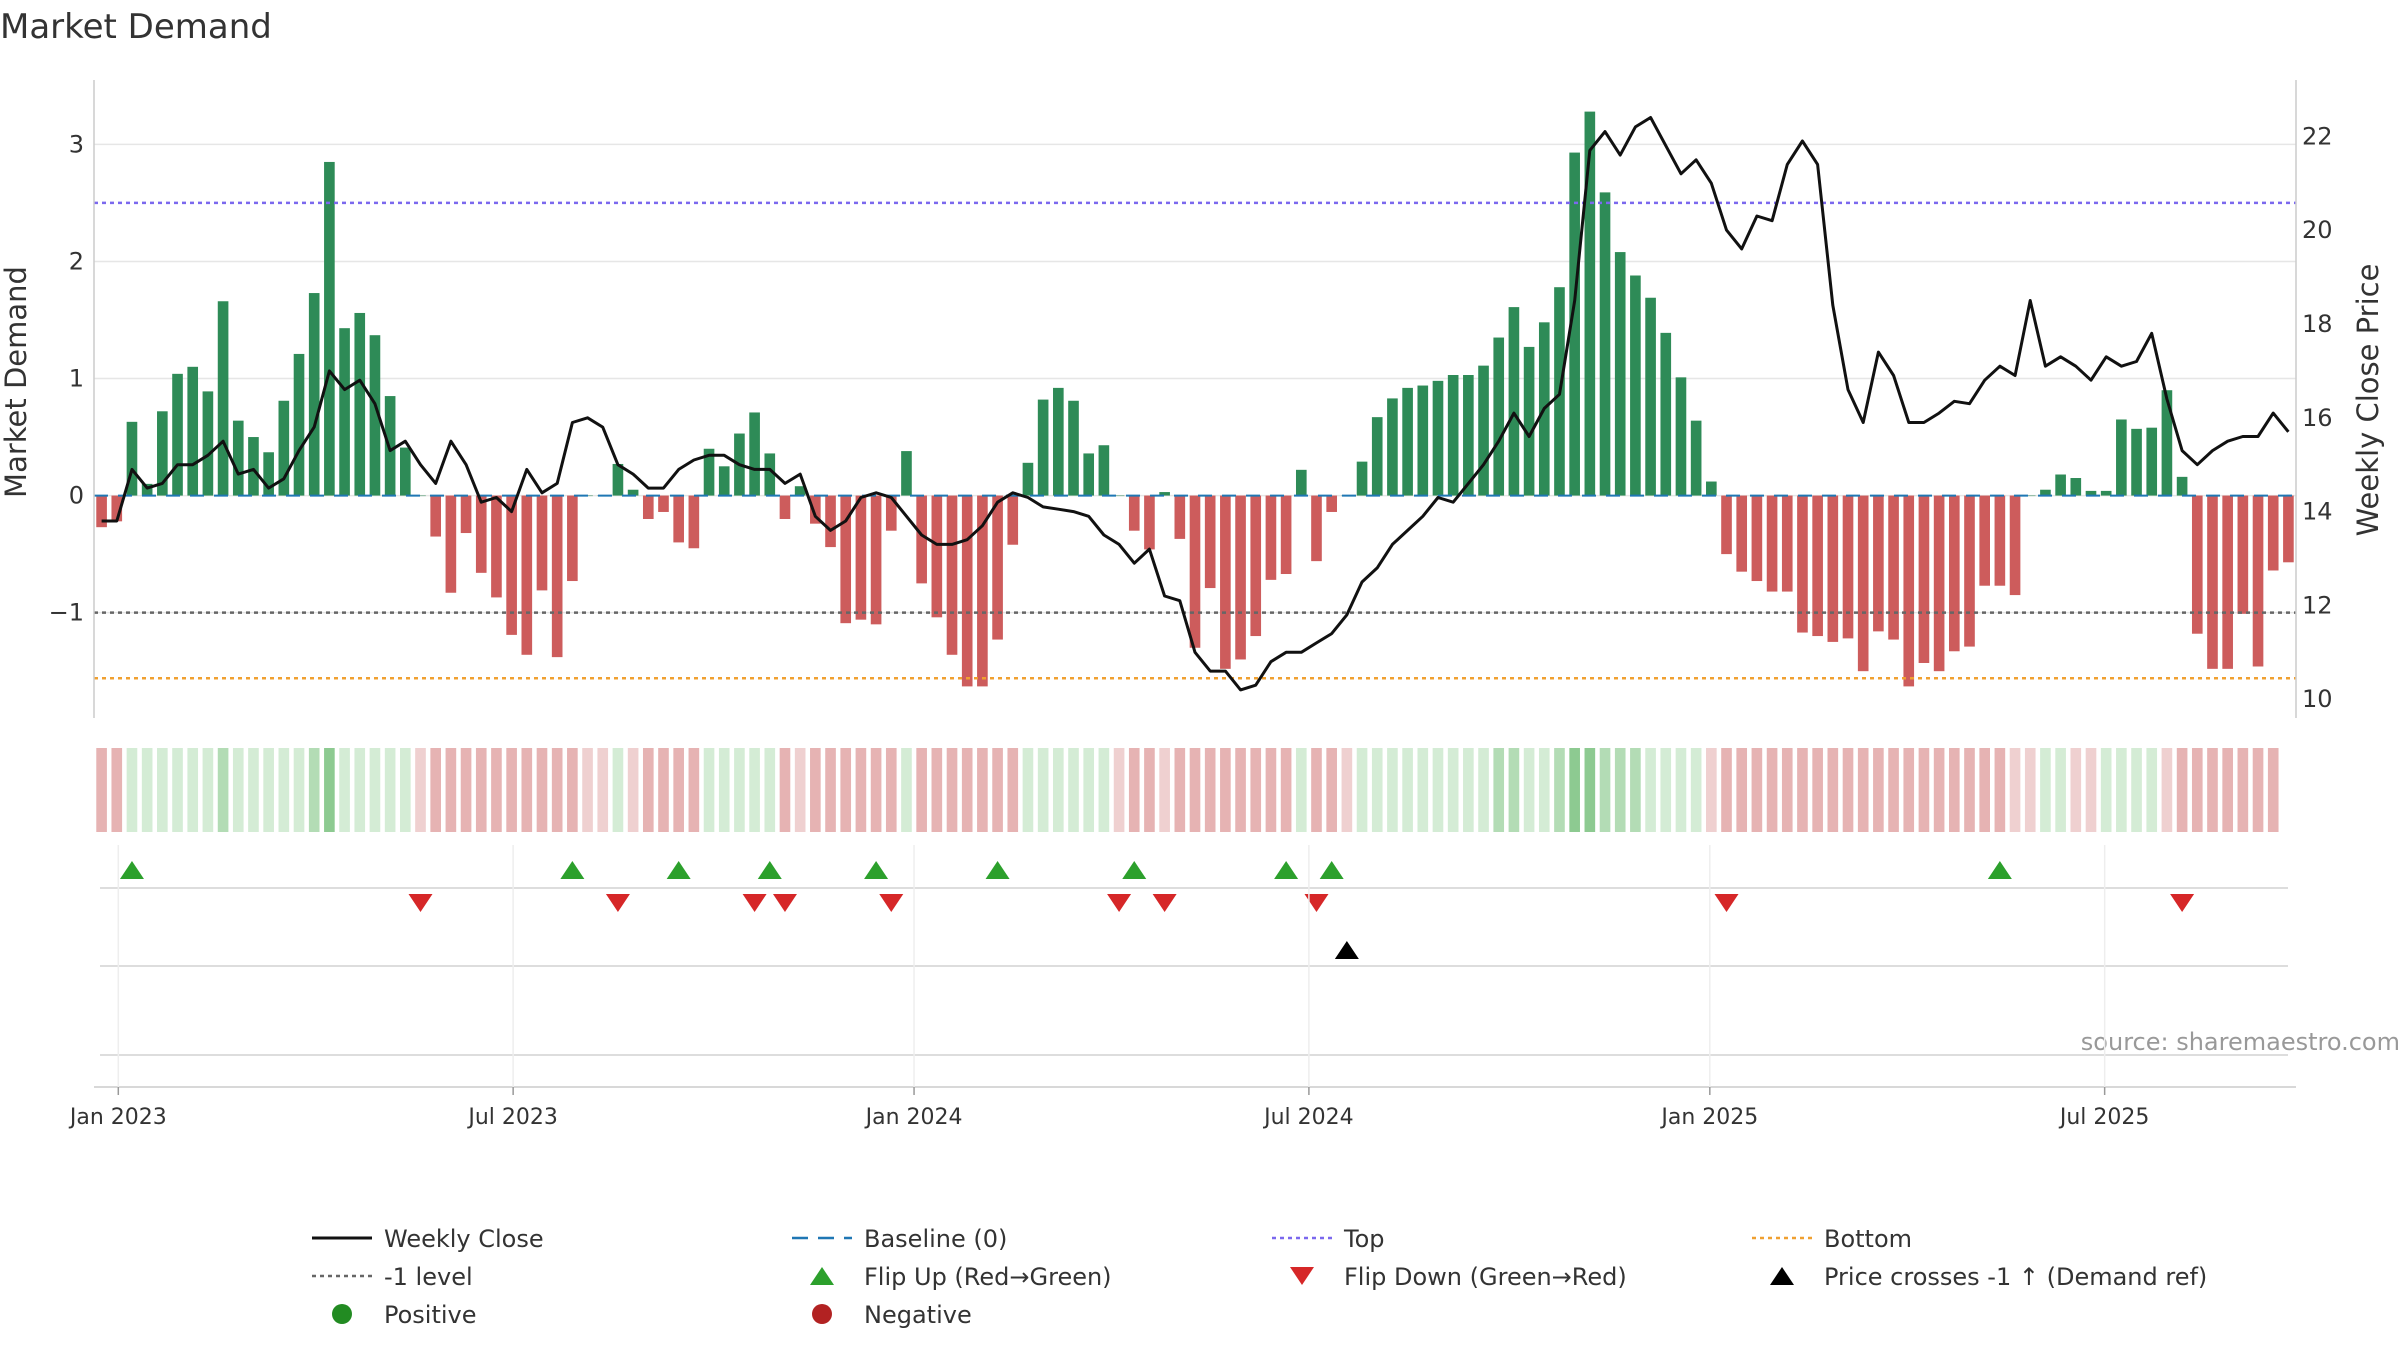 This screenshot has height=1350, width=2400. I want to click on x-tick-label: Jul 2023, so click(512, 1117).